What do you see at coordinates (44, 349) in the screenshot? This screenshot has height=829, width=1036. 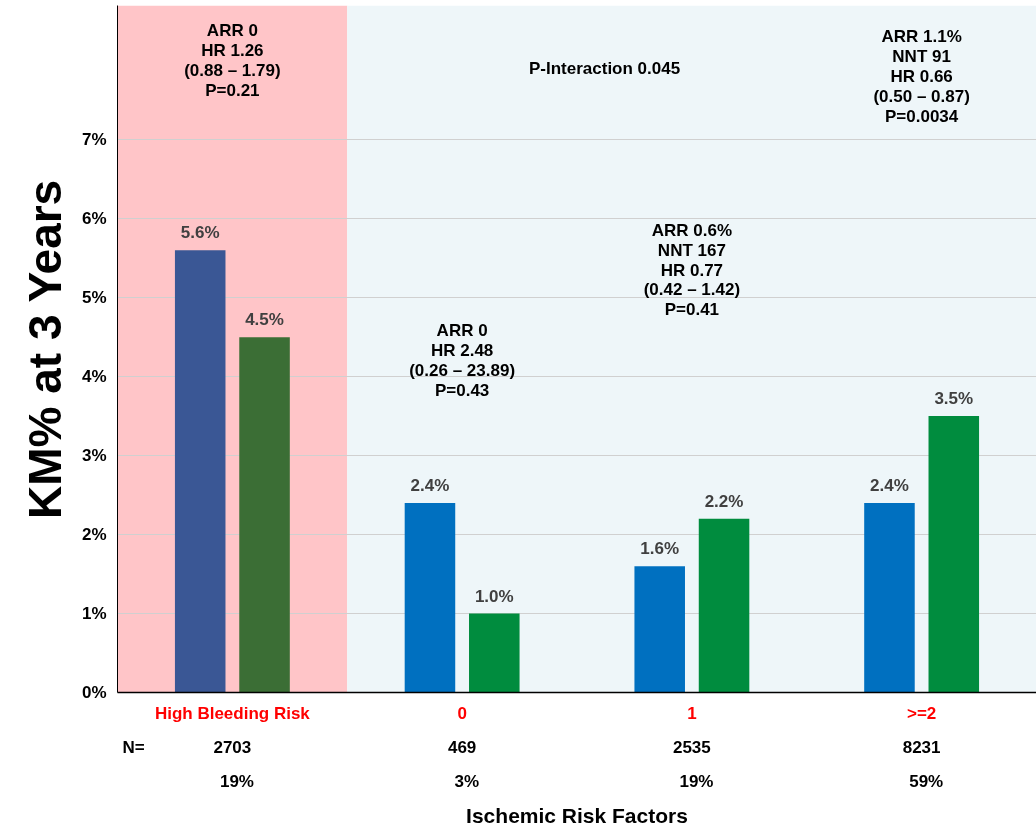 I see `y-axis-title: KM% at 3 Years` at bounding box center [44, 349].